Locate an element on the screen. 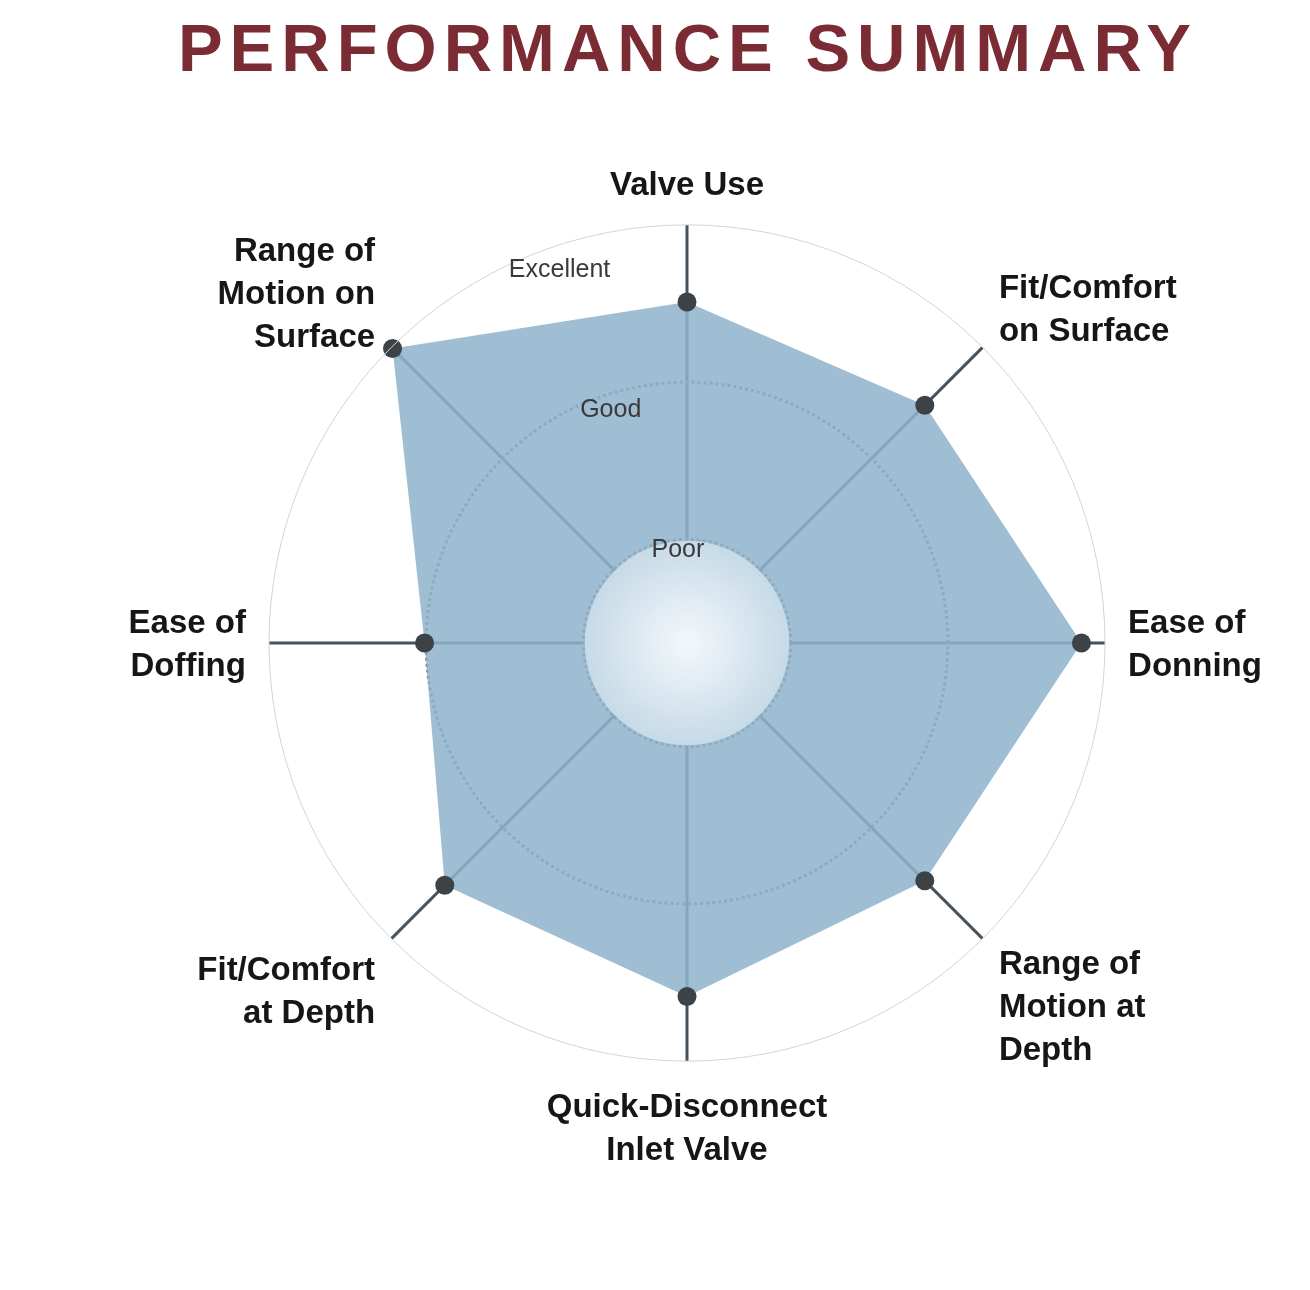 The image size is (1310, 1290). spoke-label: Range of Motion at Depth is located at coordinates (1072, 1005).